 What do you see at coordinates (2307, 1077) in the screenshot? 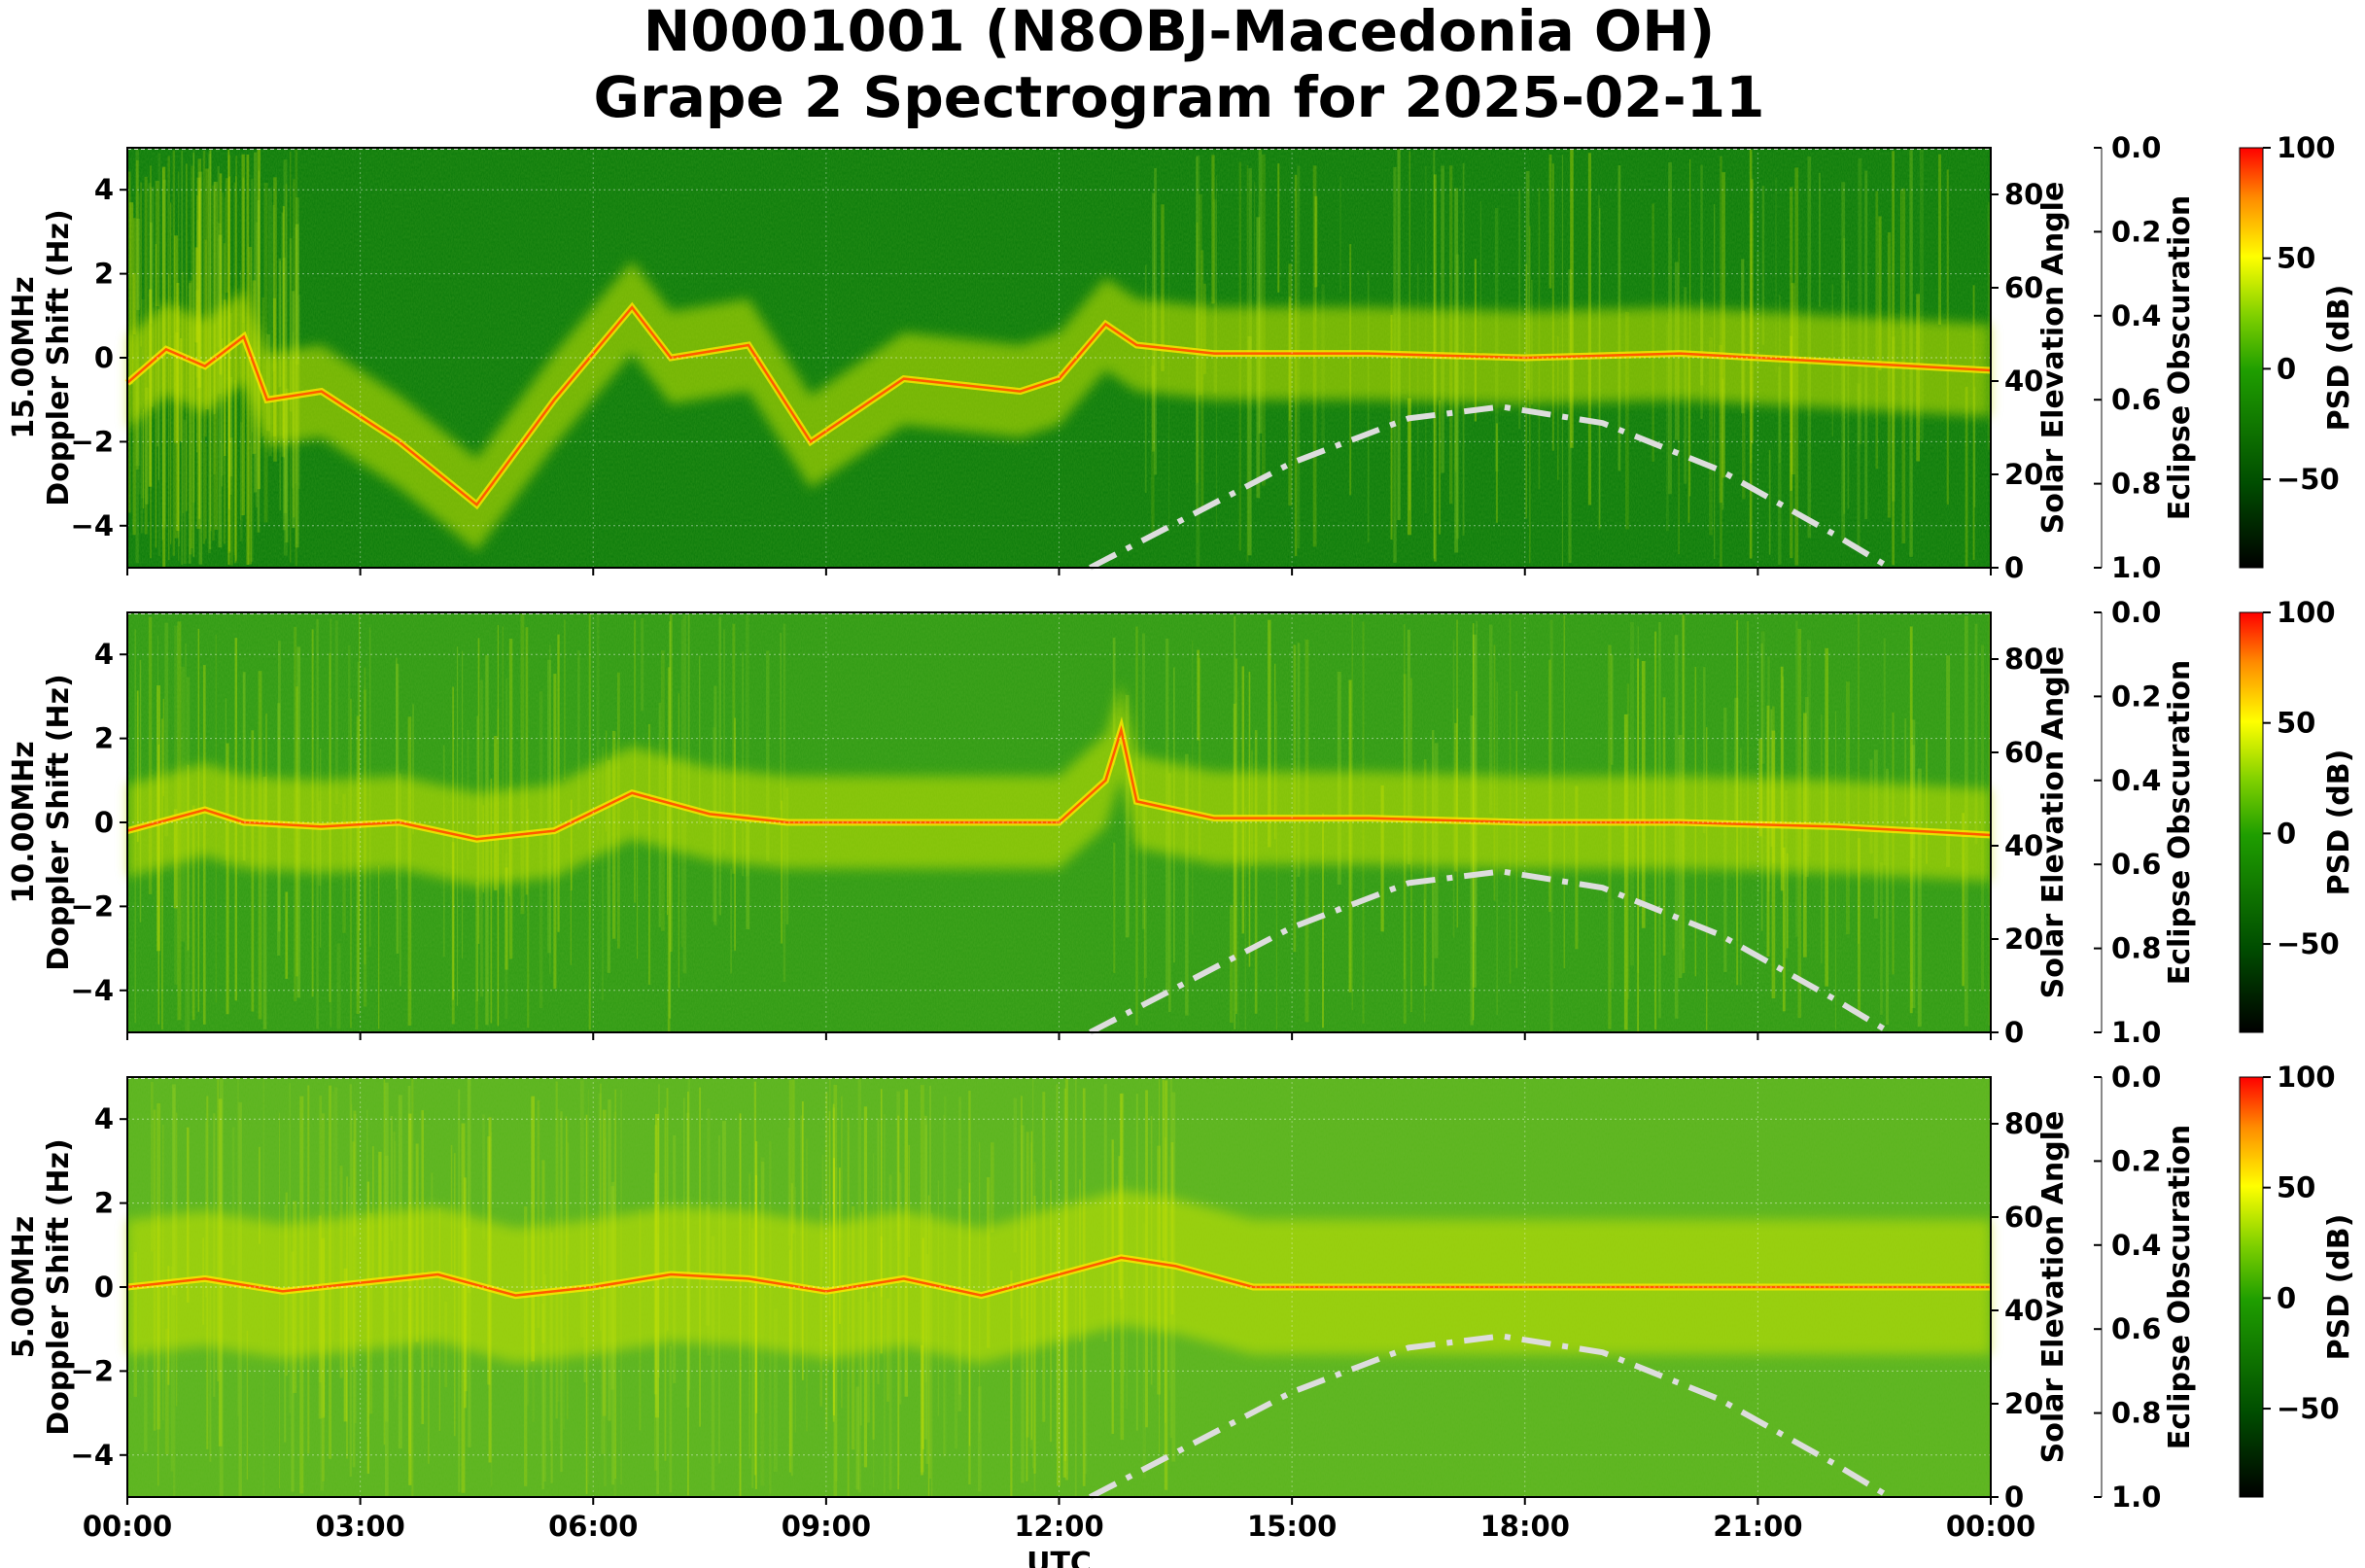
I see `colorbar-tick-label: 100` at bounding box center [2307, 1077].